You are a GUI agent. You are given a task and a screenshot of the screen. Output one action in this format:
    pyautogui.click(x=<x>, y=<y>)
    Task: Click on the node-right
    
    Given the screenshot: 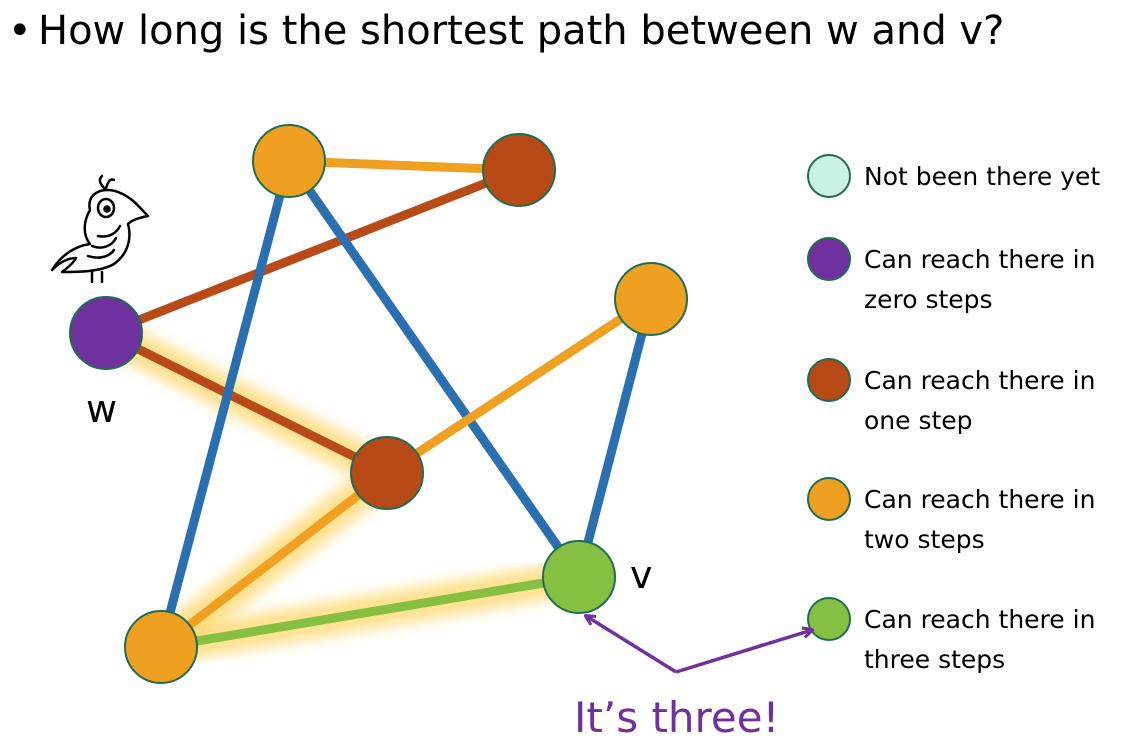 What is the action you would take?
    pyautogui.click(x=651, y=299)
    